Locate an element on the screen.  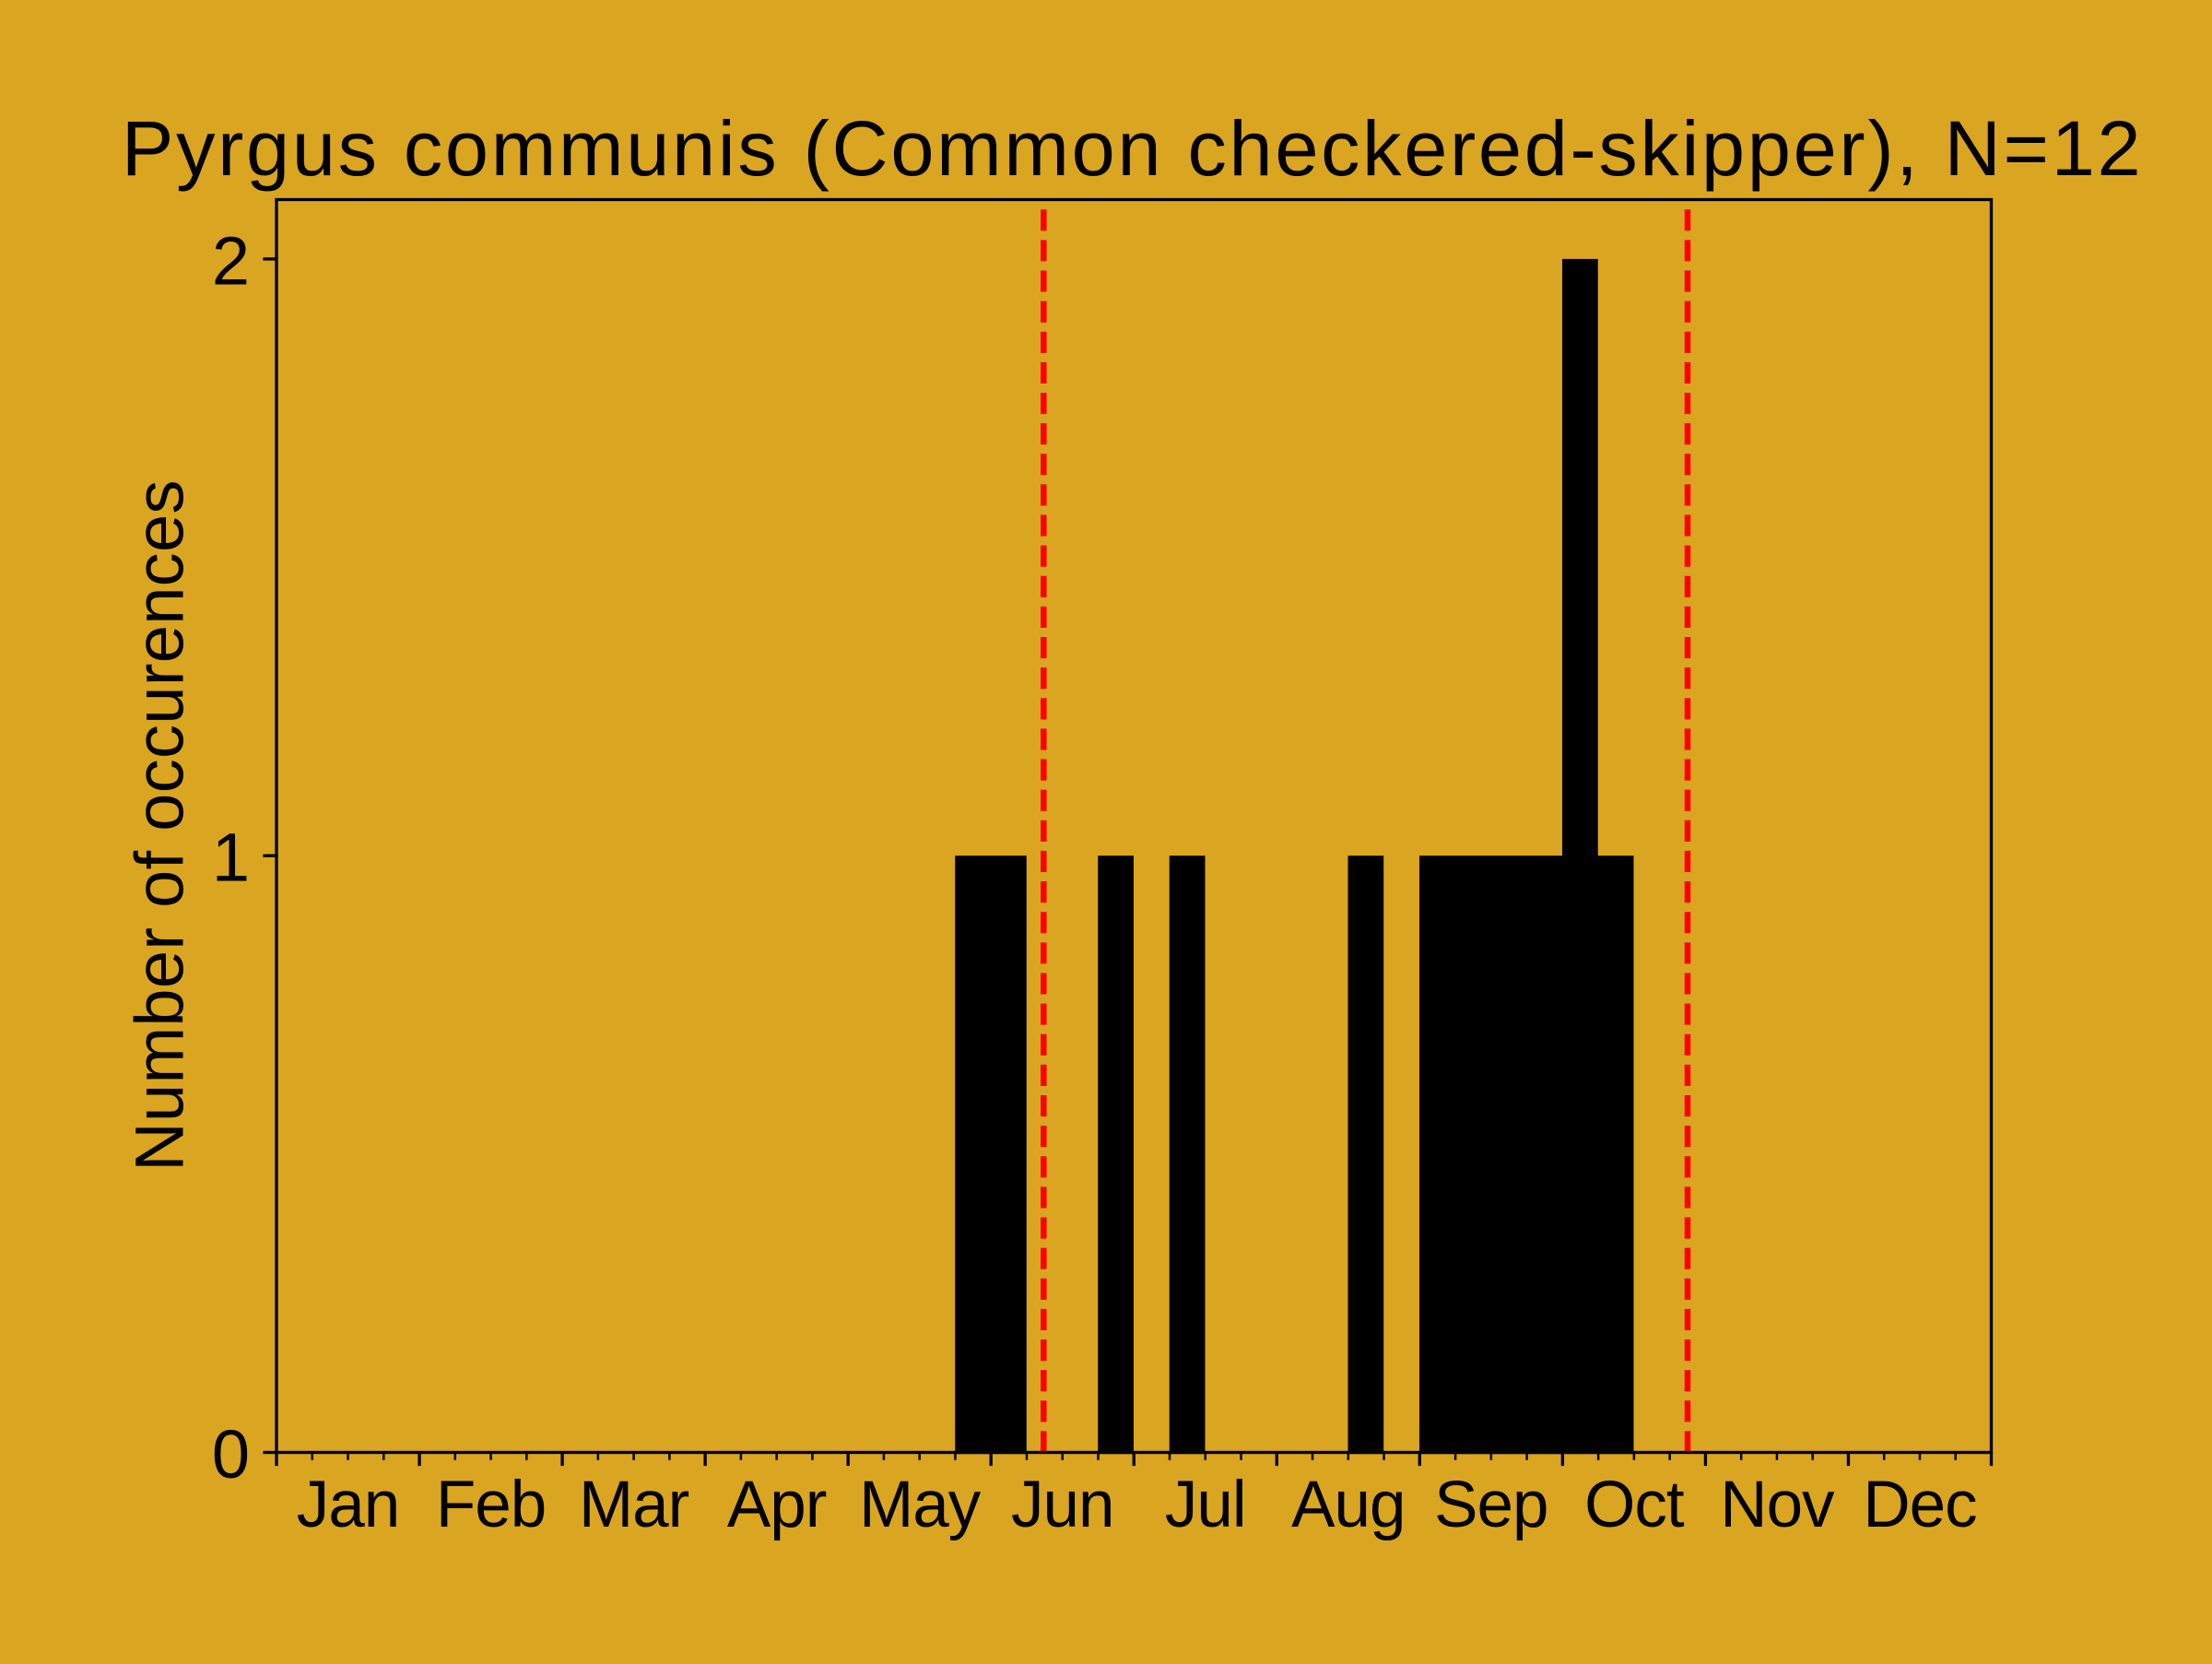
svg-text: 1 is located at coordinates (231, 858).